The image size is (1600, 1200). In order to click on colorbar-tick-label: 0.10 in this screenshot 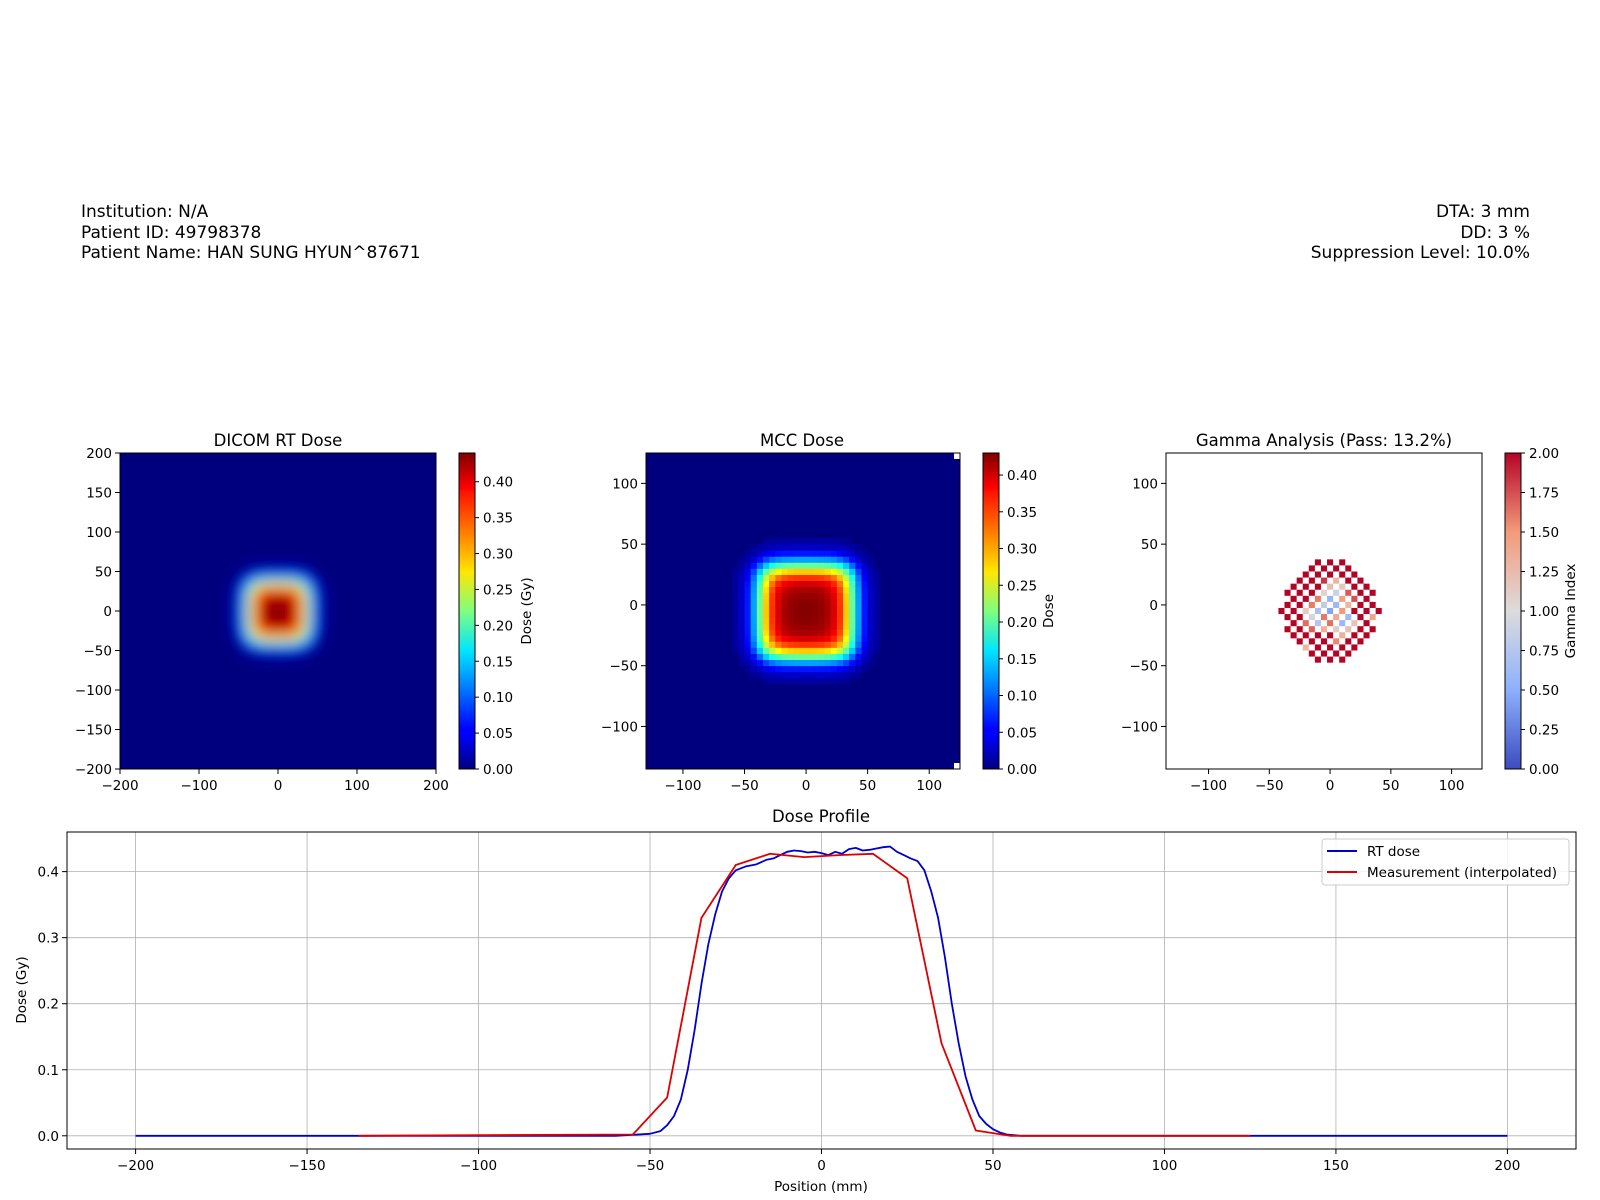, I will do `click(498, 698)`.